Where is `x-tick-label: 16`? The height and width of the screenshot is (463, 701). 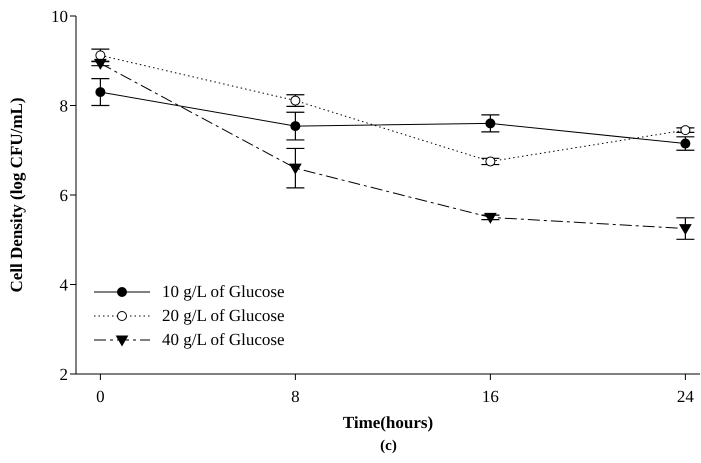 x-tick-label: 16 is located at coordinates (490, 396).